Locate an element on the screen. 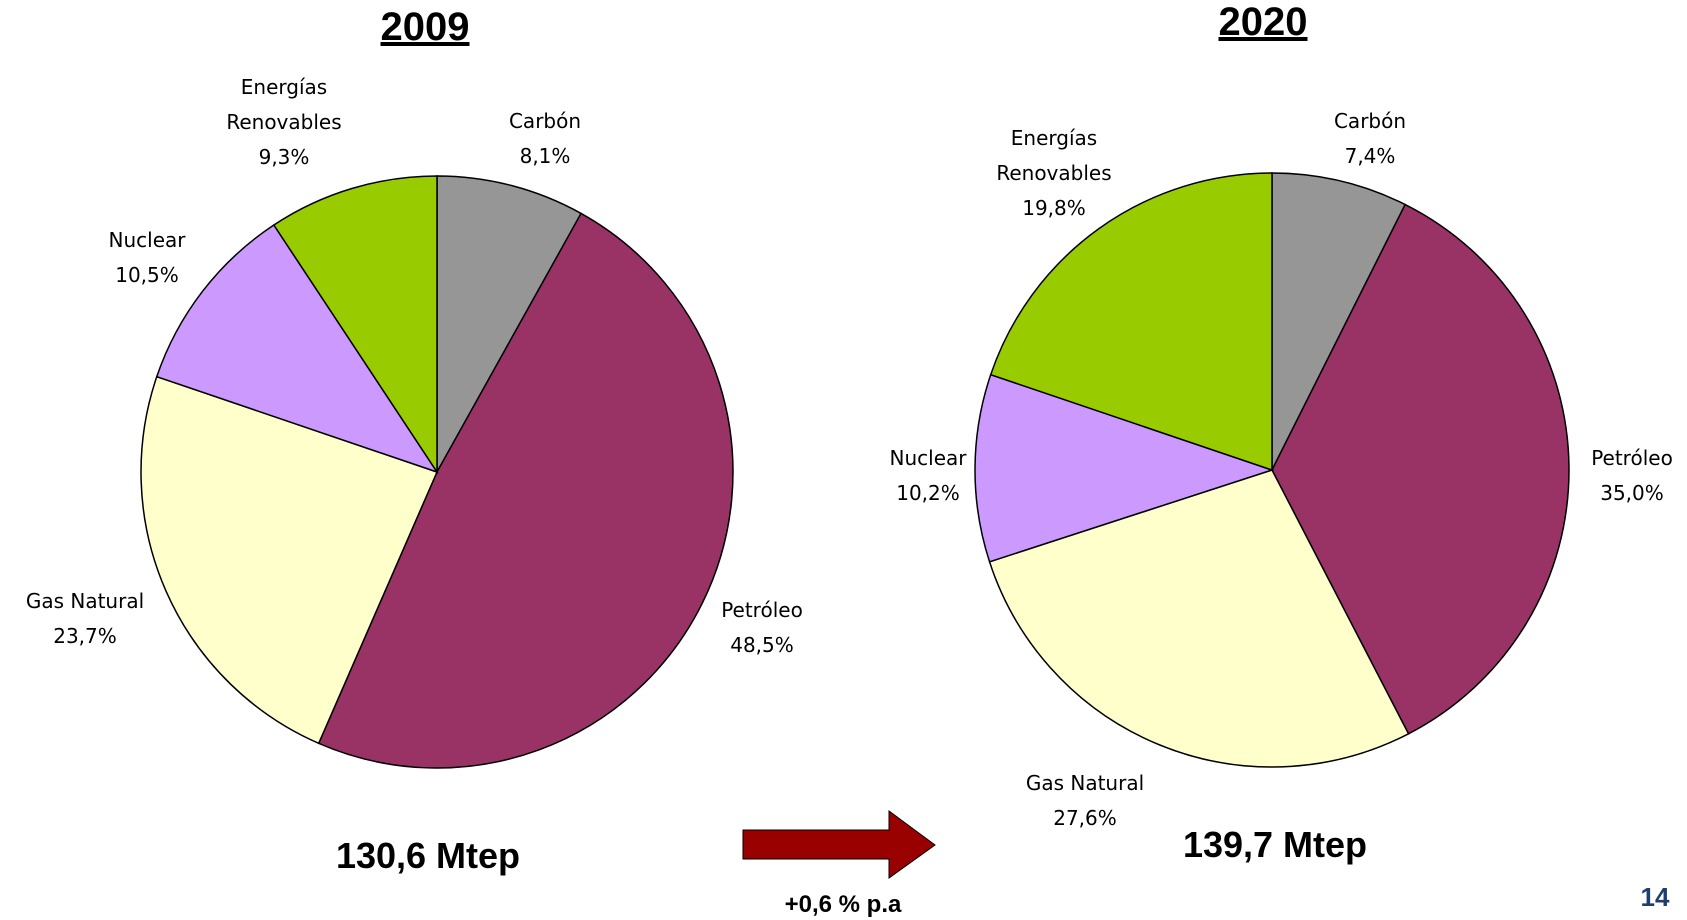 This screenshot has width=1687, height=920. page-number: 14 is located at coordinates (1655, 897).